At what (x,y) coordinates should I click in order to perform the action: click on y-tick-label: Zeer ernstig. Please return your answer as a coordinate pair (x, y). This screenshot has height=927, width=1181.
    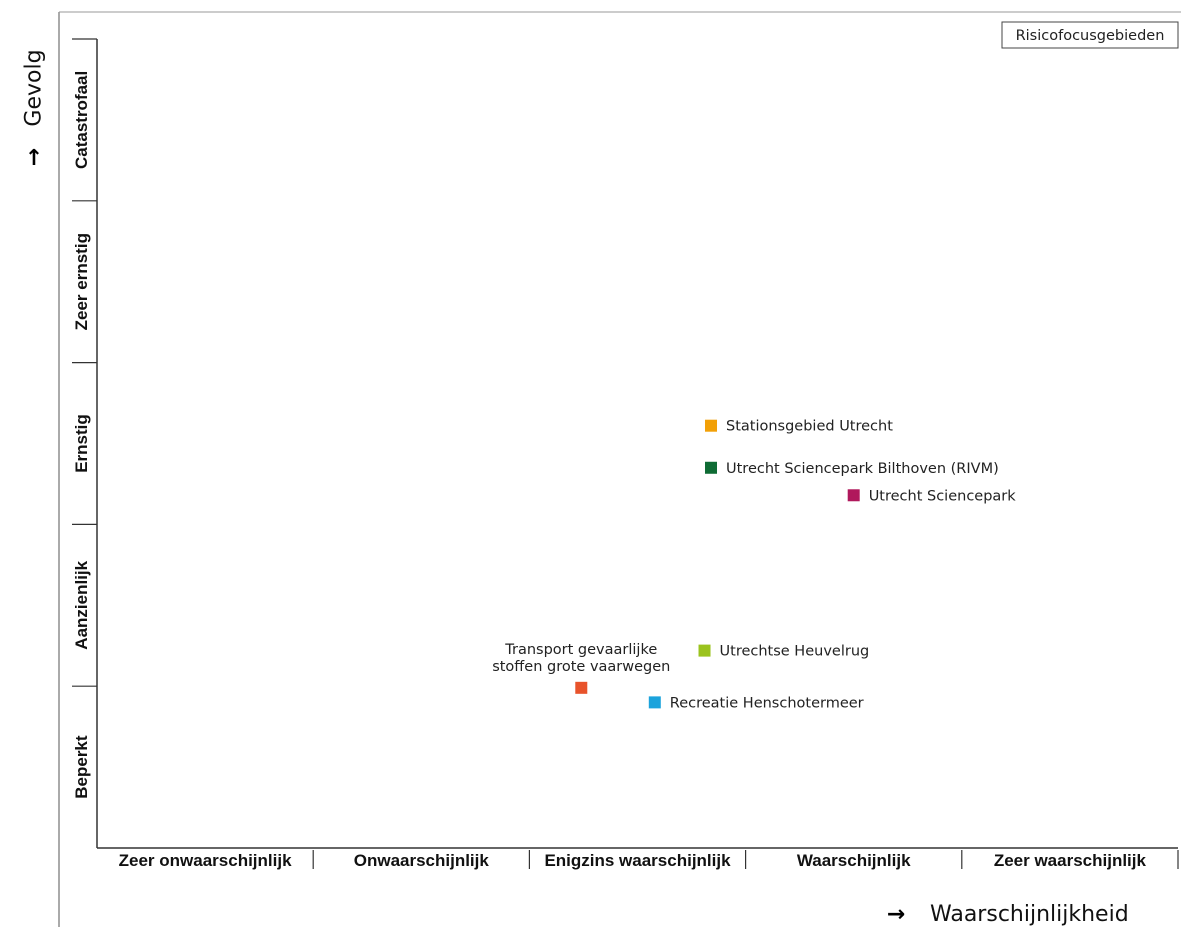
    Looking at the image, I should click on (81, 281).